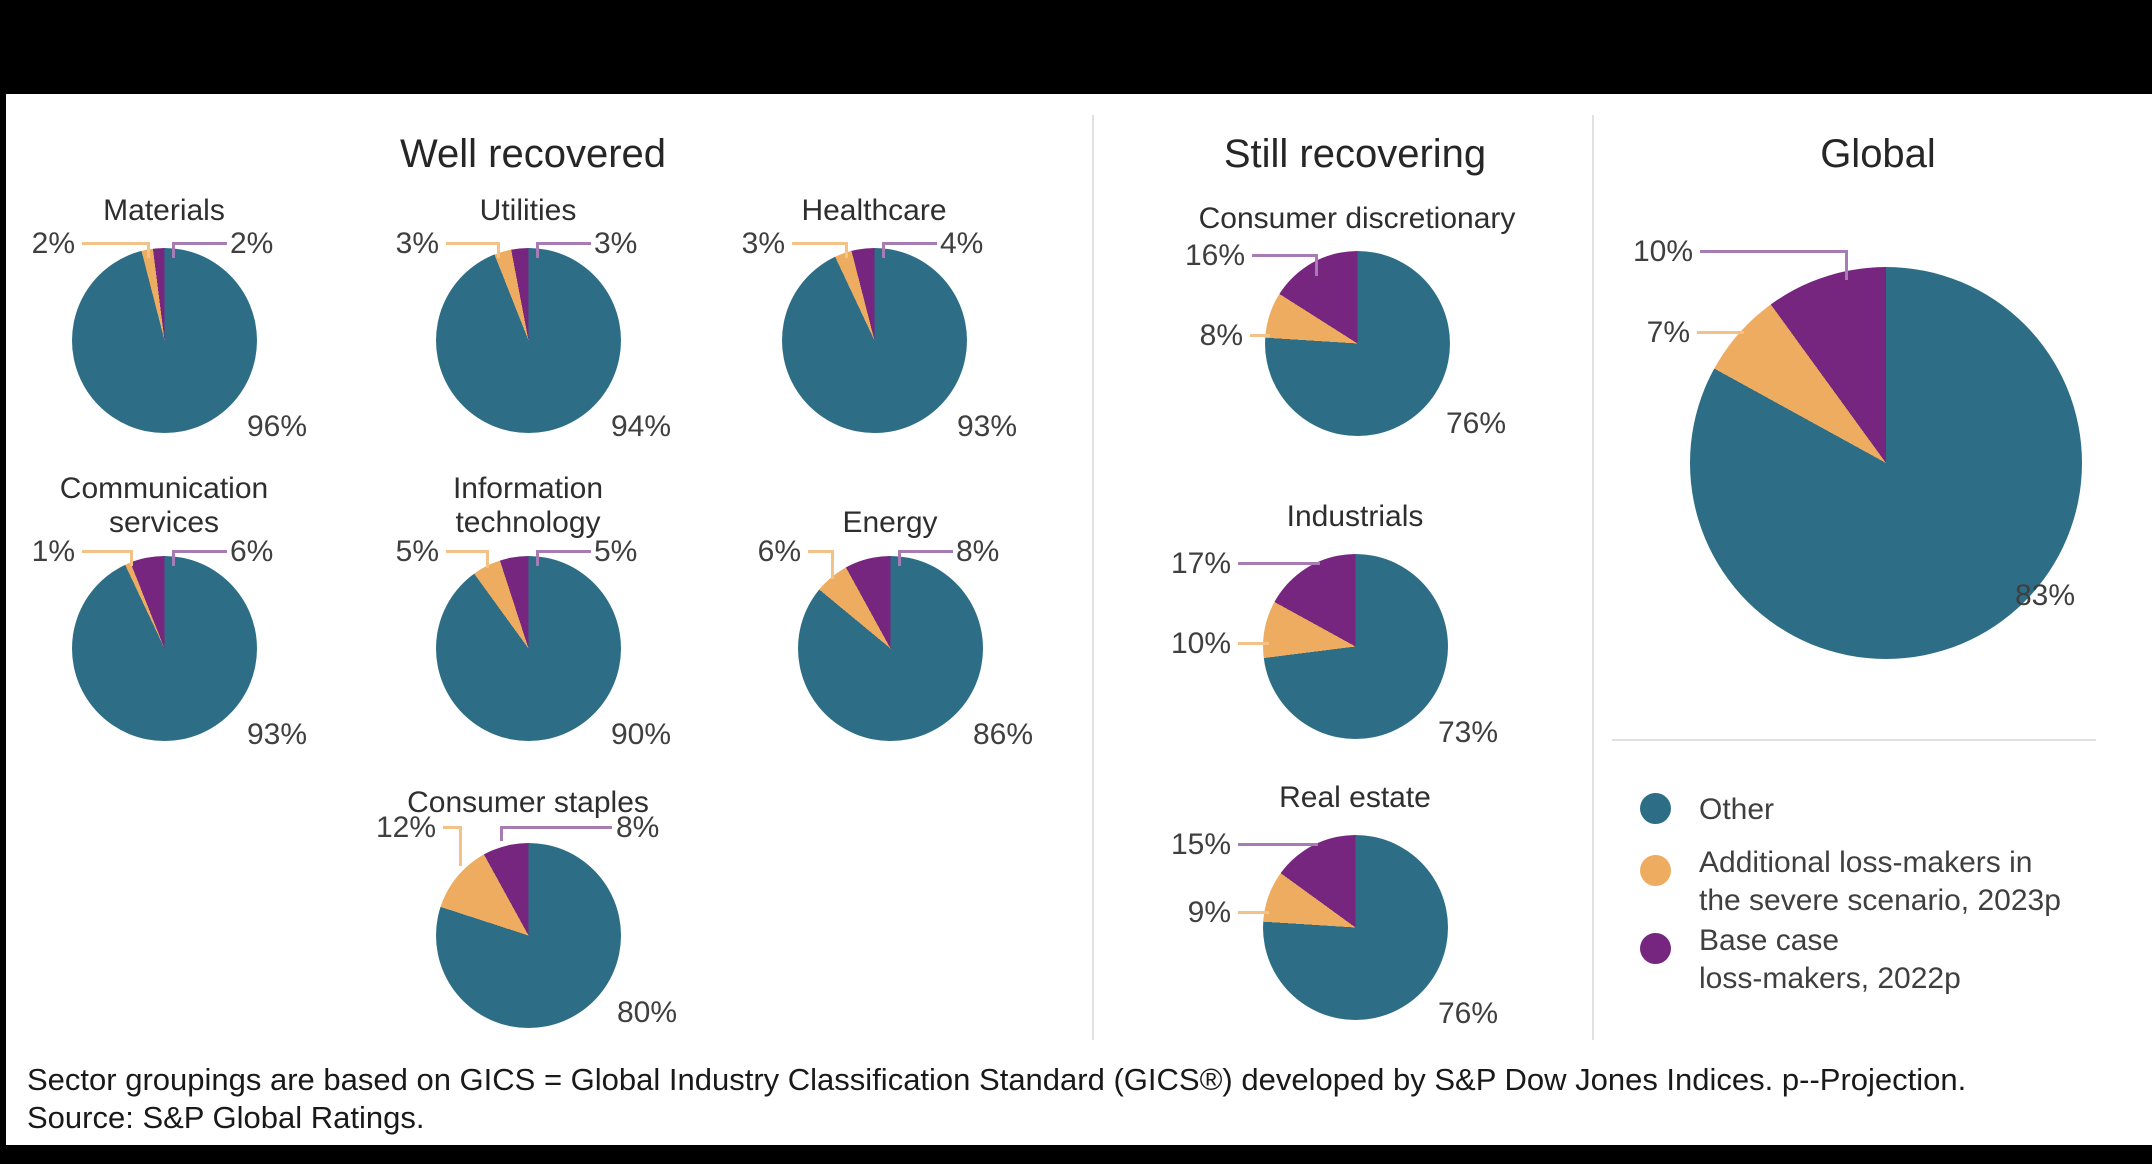 This screenshot has width=2152, height=1164. Describe the element at coordinates (1655, 870) in the screenshot. I see `legend-swatch-additional-loss-makers` at that location.